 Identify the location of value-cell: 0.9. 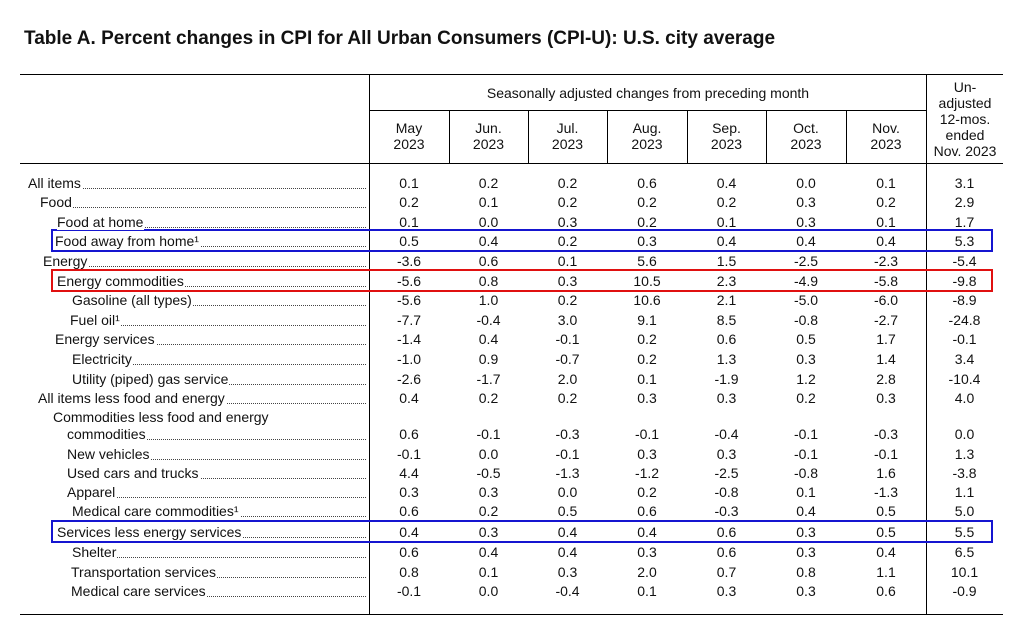
(488, 359).